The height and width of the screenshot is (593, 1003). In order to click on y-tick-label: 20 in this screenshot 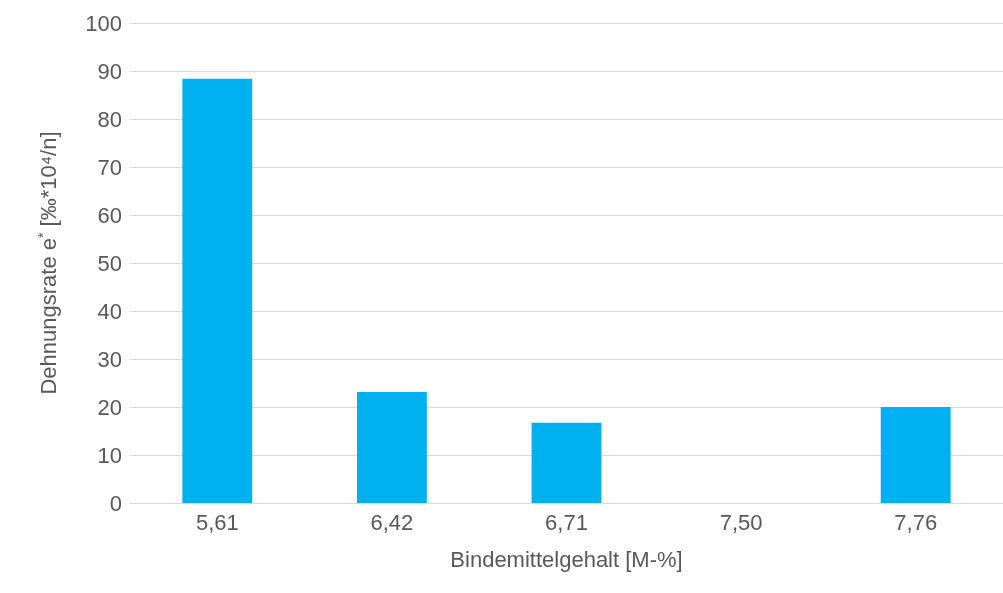, I will do `click(109, 407)`.